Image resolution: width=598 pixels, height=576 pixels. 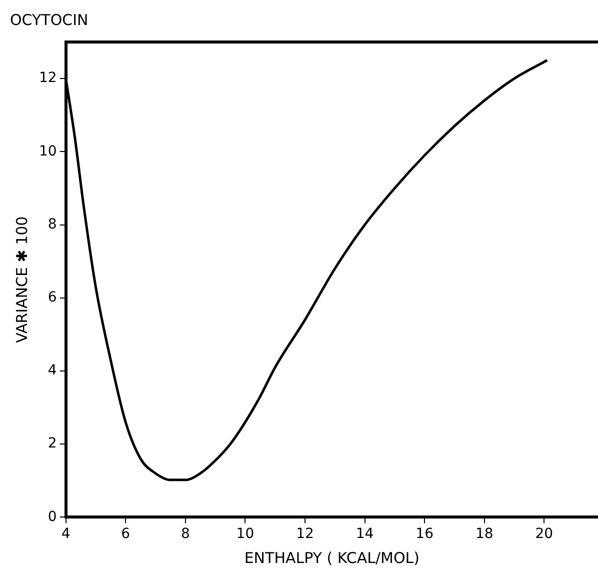 I want to click on x-tick-label: 8, so click(x=185, y=534).